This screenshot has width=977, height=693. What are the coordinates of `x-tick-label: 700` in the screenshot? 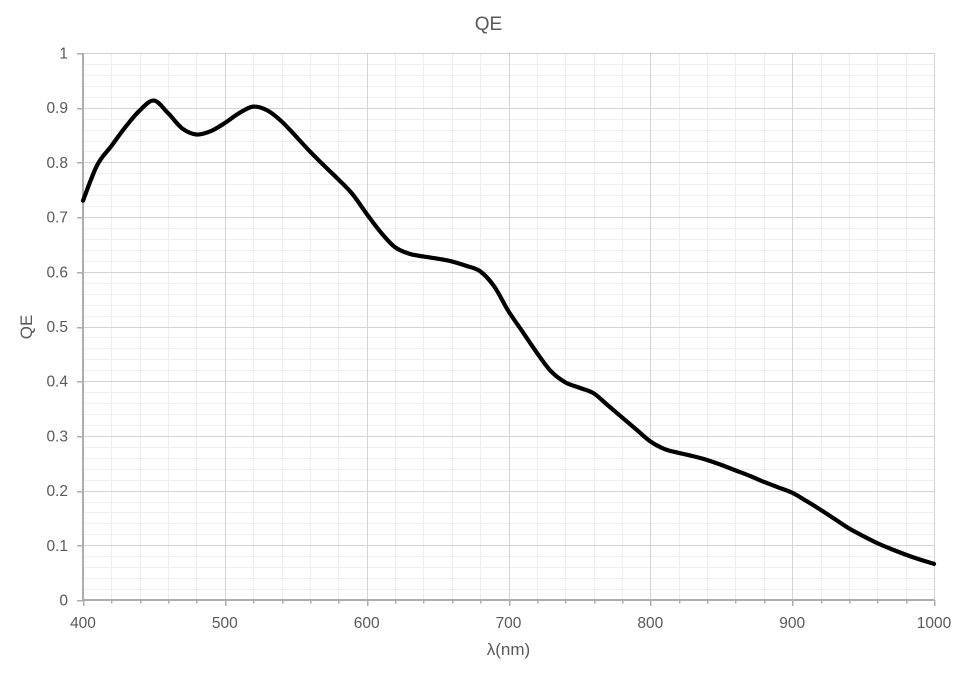 It's located at (509, 623).